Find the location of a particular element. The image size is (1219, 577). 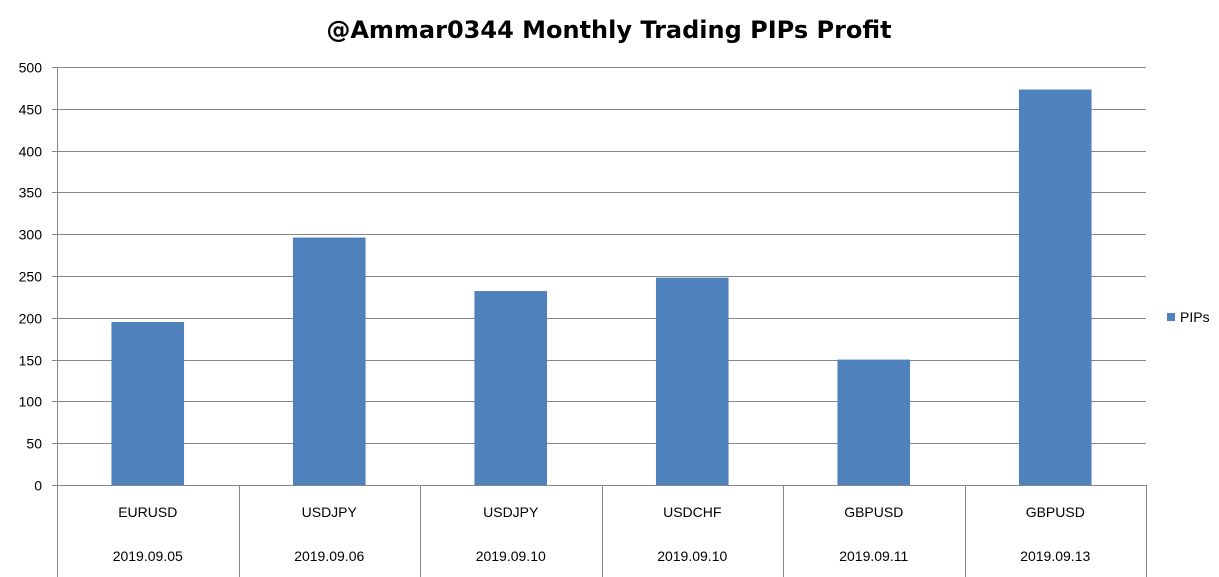

legend: PIPs is located at coordinates (1188, 317).